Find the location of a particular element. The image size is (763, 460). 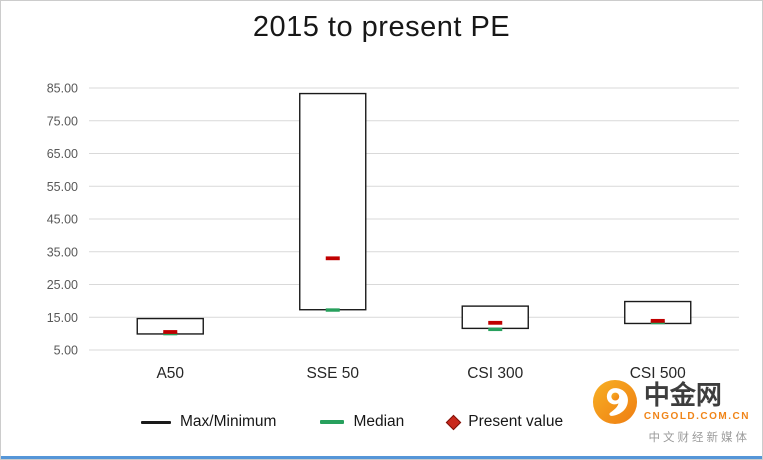

y-axis-tick-label: 85.00 is located at coordinates (62, 89).